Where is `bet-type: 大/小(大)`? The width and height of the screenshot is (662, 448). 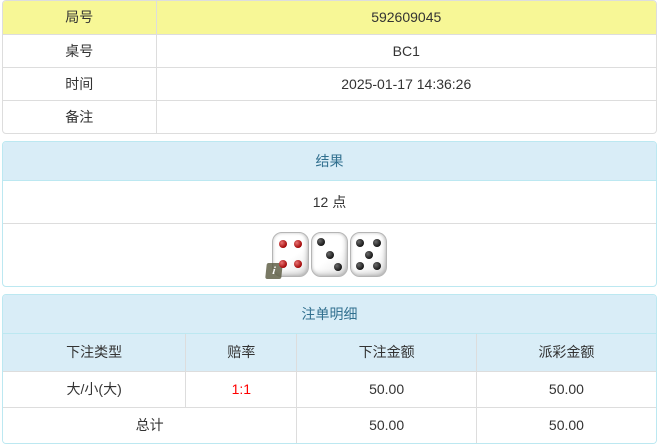
bet-type: 大/小(大) is located at coordinates (95, 389).